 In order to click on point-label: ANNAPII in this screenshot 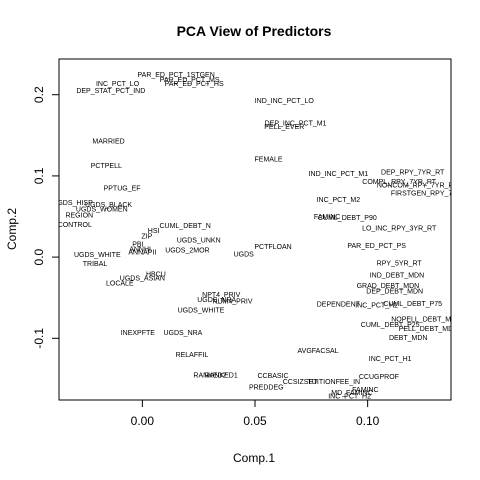, I will do `click(142, 253)`.